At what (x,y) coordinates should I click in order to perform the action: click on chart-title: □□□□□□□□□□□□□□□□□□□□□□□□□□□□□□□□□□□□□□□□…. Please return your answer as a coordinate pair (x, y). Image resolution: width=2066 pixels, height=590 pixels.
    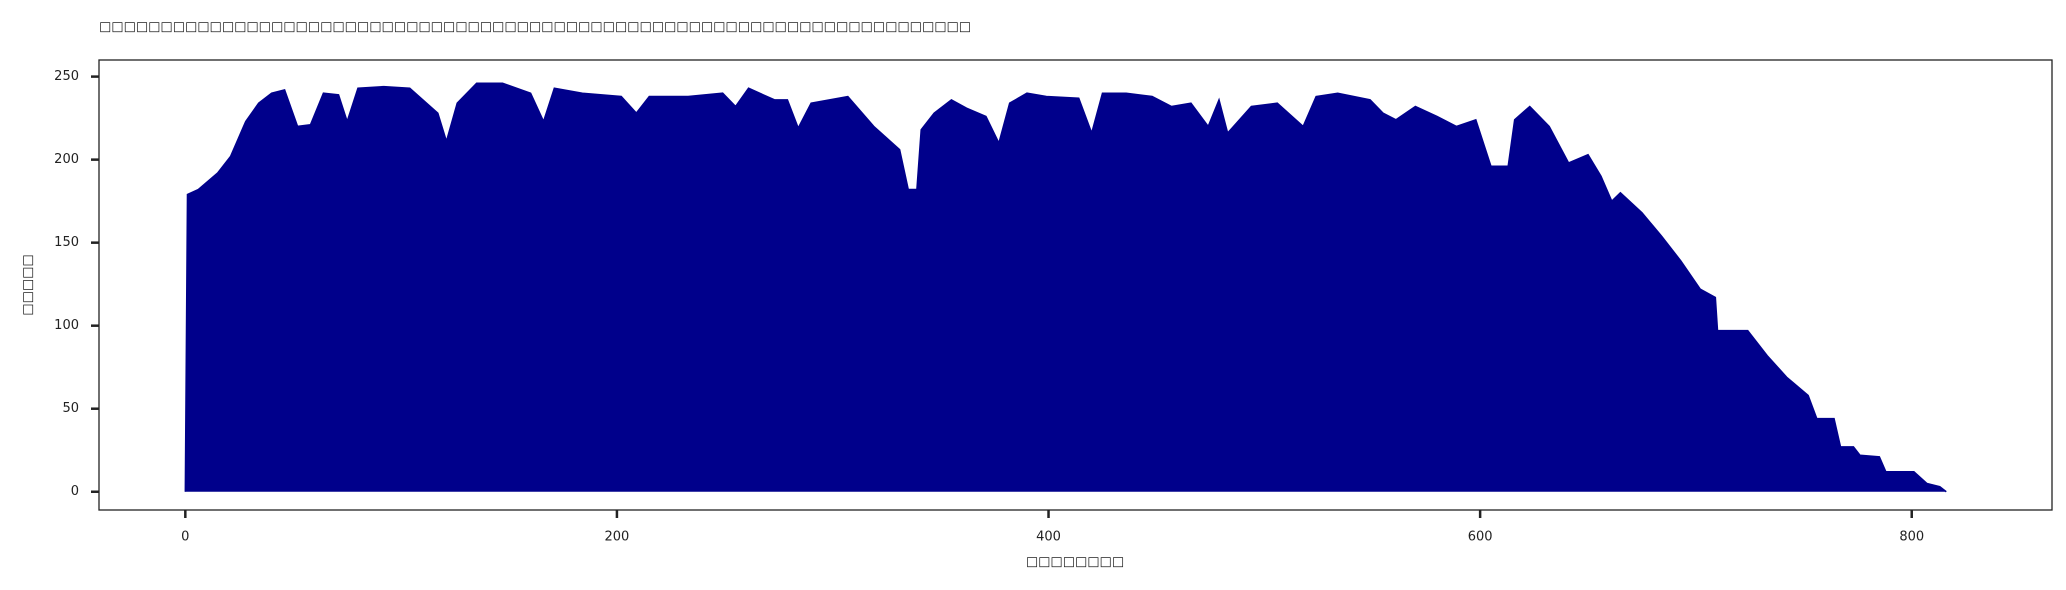
    Looking at the image, I should click on (535, 27).